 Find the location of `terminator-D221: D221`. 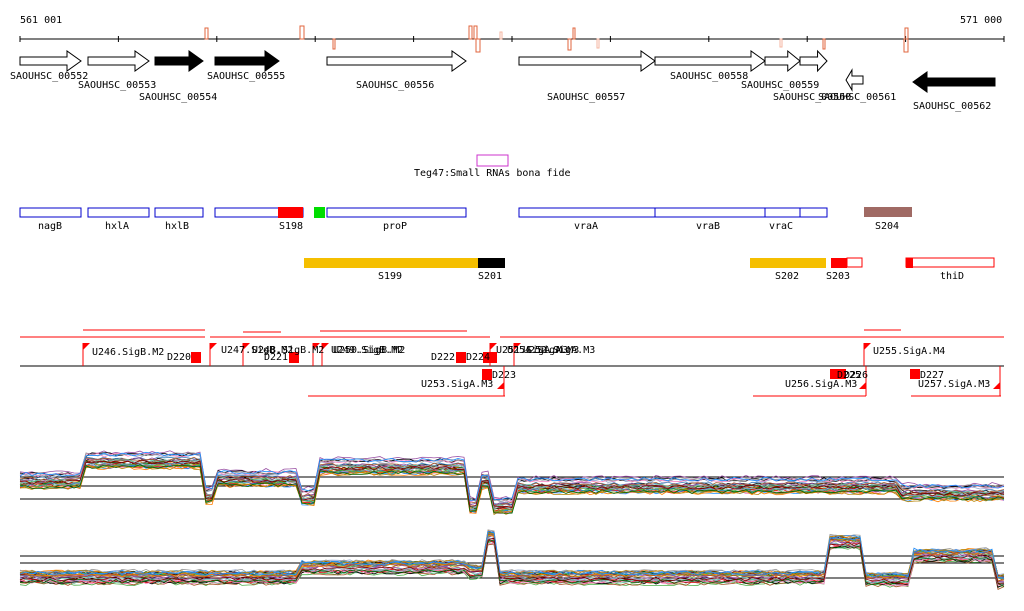

terminator-D221: D221 is located at coordinates (276, 357).